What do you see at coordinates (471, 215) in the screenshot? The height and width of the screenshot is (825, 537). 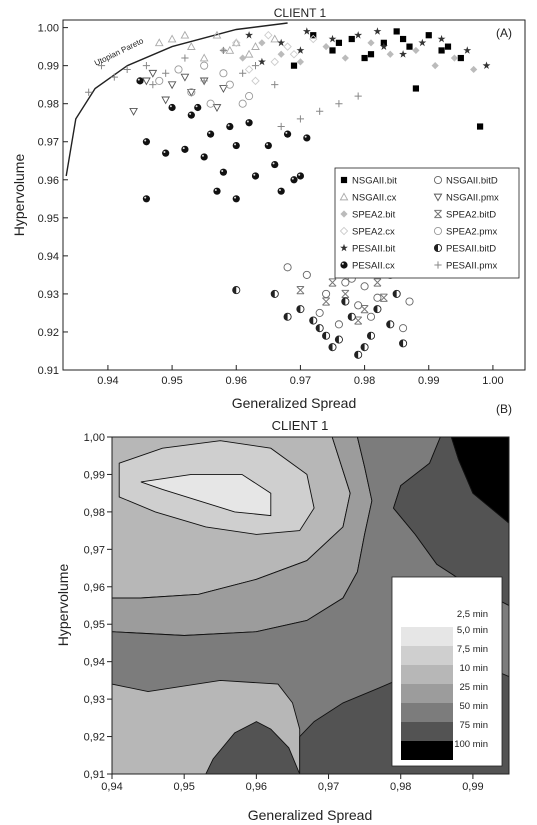 I see `legend-label: SPEA2.bitD` at bounding box center [471, 215].